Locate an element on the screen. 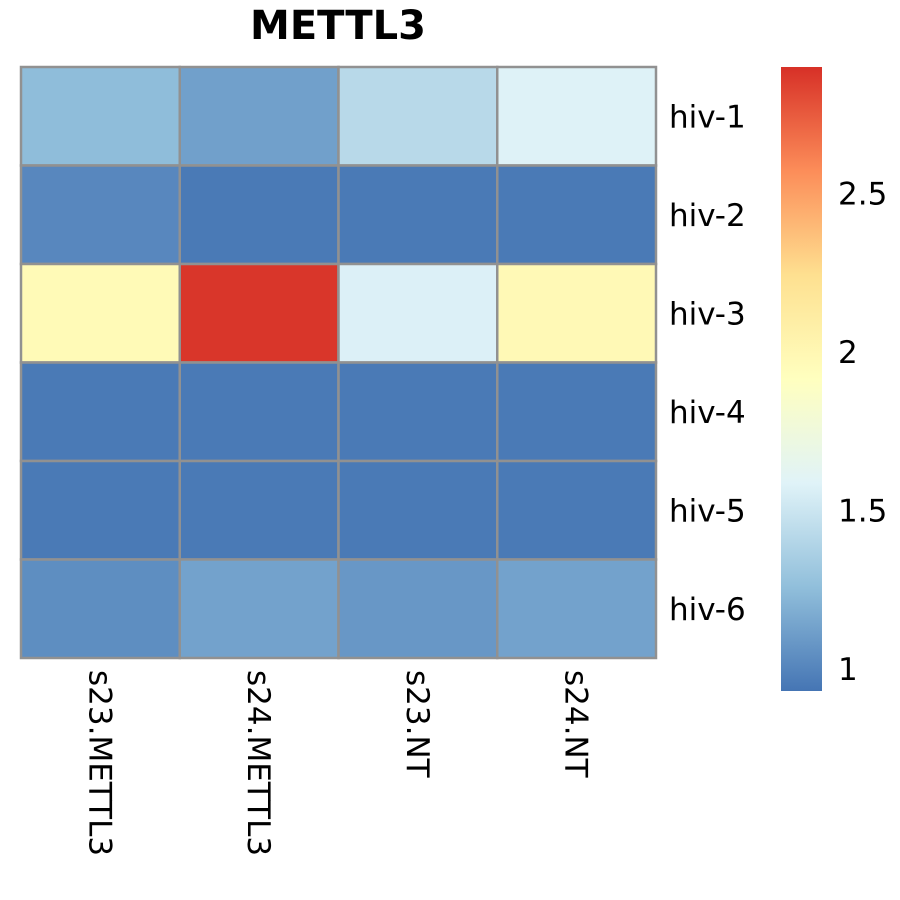 The height and width of the screenshot is (900, 900). colorbar-gradient is located at coordinates (801, 379).